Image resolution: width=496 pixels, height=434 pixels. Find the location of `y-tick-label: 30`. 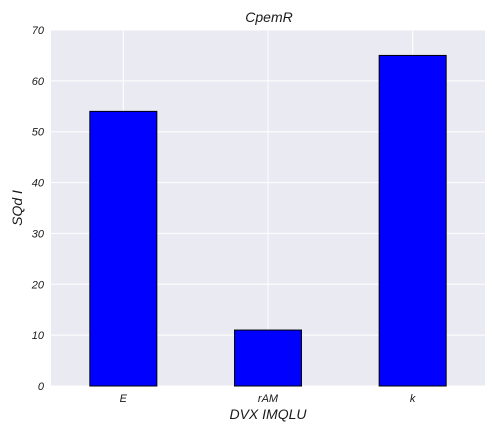

y-tick-label: 30 is located at coordinates (38, 234).